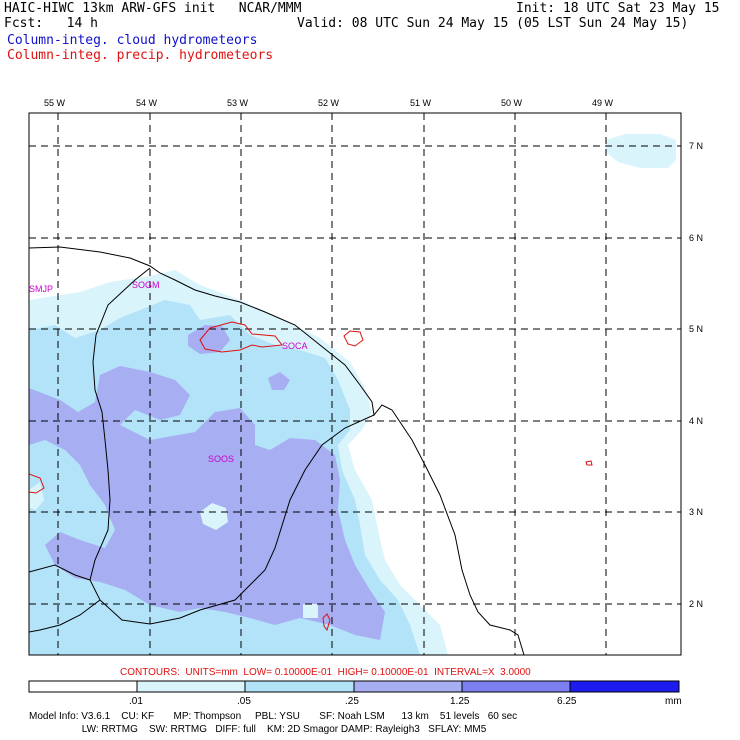 The height and width of the screenshot is (740, 740). Describe the element at coordinates (153, 8) in the screenshot. I see `model-title: HAIC-HIWC 13km ARW-GFS init NCAR/MMM` at that location.